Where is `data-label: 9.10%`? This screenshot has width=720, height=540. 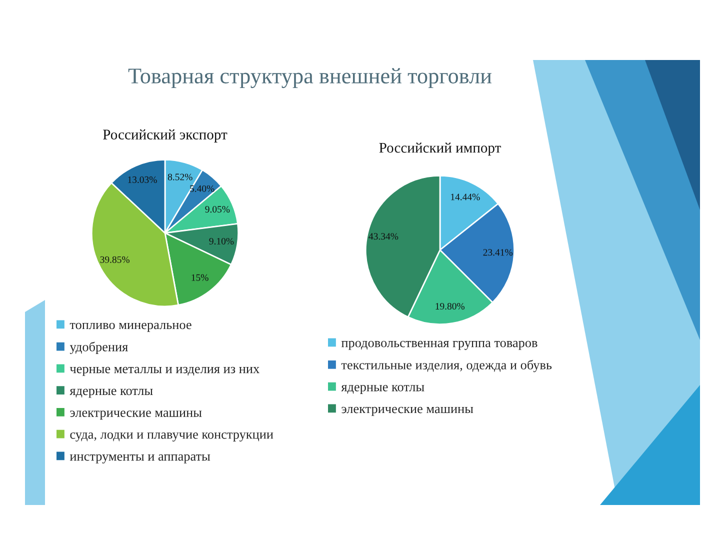
data-label: 9.10% is located at coordinates (221, 241).